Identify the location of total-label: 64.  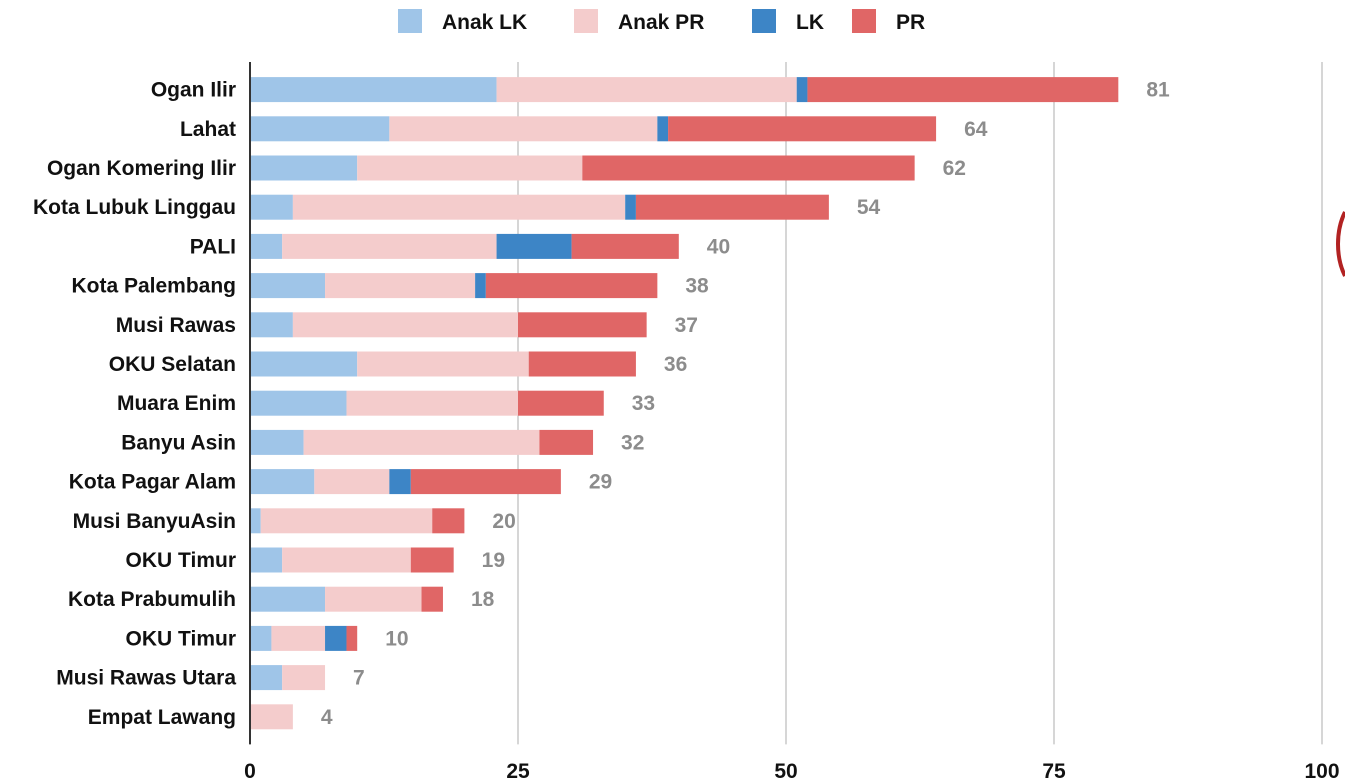
(976, 129).